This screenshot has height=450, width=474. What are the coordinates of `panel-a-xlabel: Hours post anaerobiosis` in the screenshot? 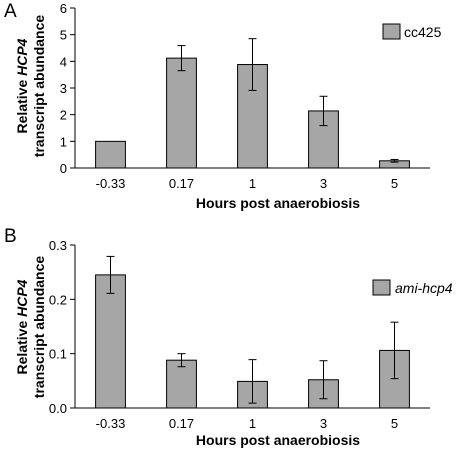 It's located at (278, 203).